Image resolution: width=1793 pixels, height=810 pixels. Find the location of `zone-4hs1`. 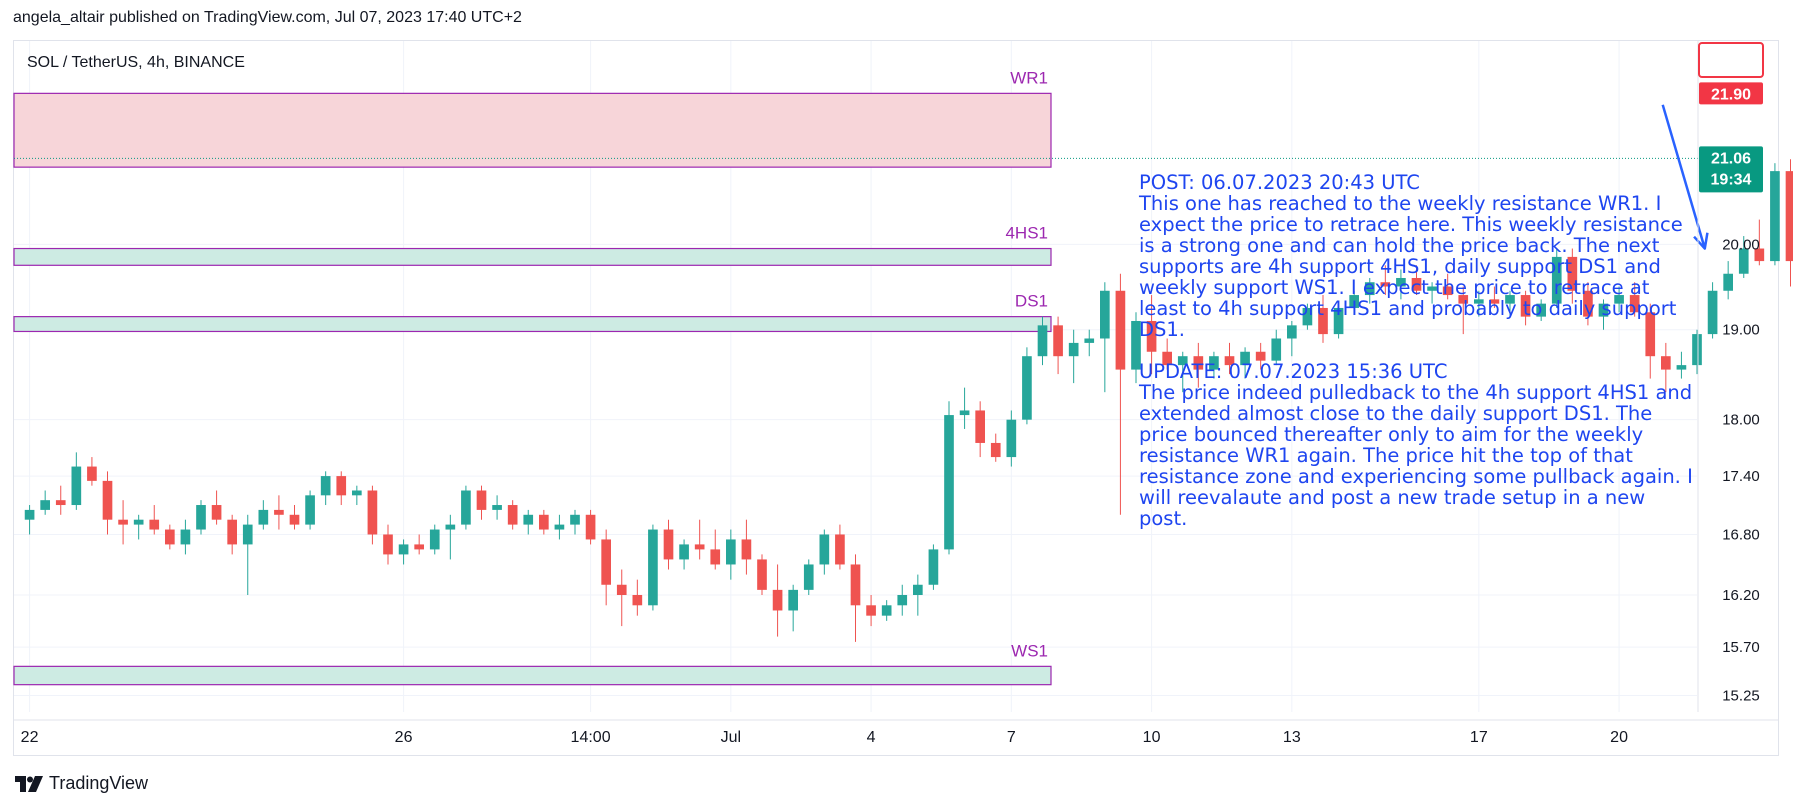

zone-4hs1 is located at coordinates (532, 256).